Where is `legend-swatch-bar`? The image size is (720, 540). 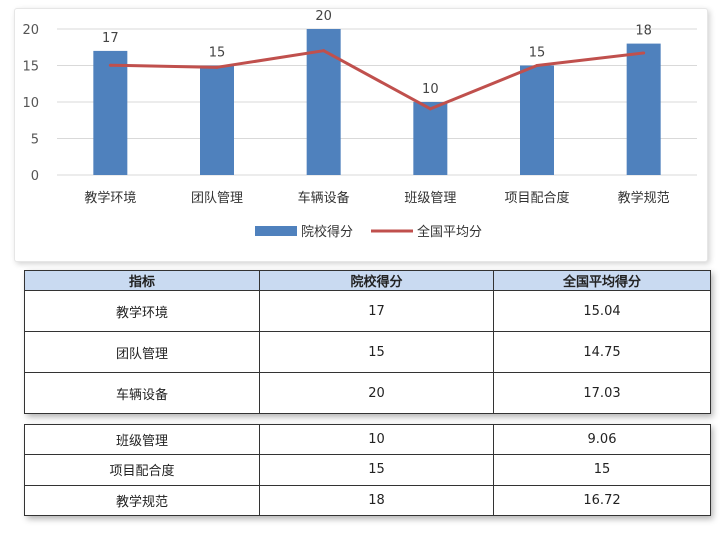
legend-swatch-bar is located at coordinates (276, 231).